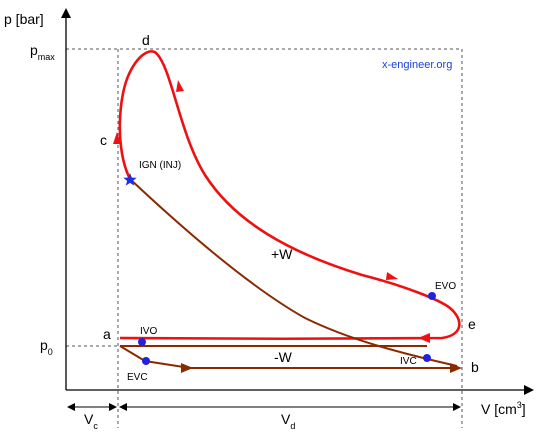  What do you see at coordinates (282, 254) in the screenshot?
I see `positive-work-label: +W` at bounding box center [282, 254].